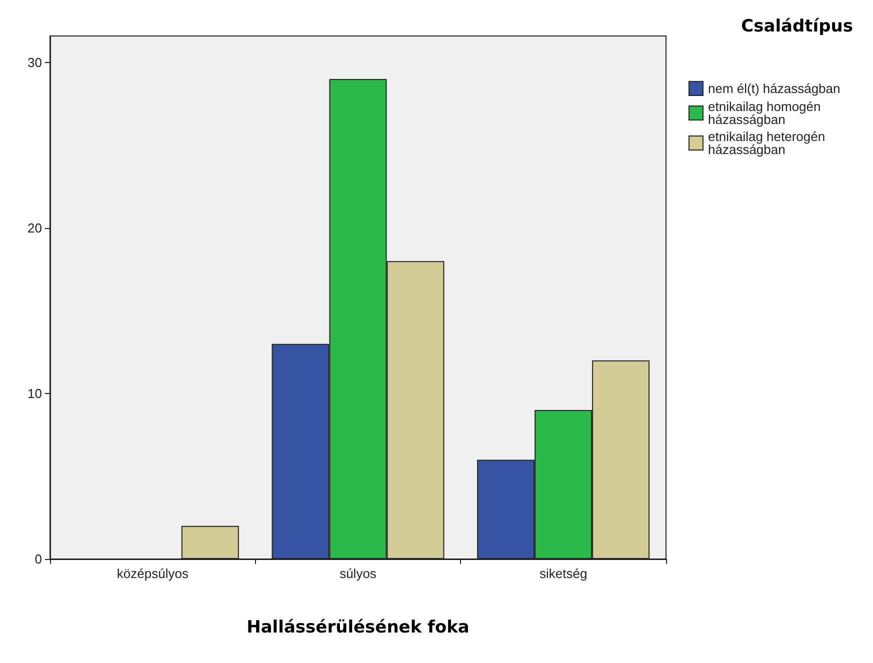 Image resolution: width=873 pixels, height=663 pixels. I want to click on x-tick-label: súlyos, so click(358, 573).